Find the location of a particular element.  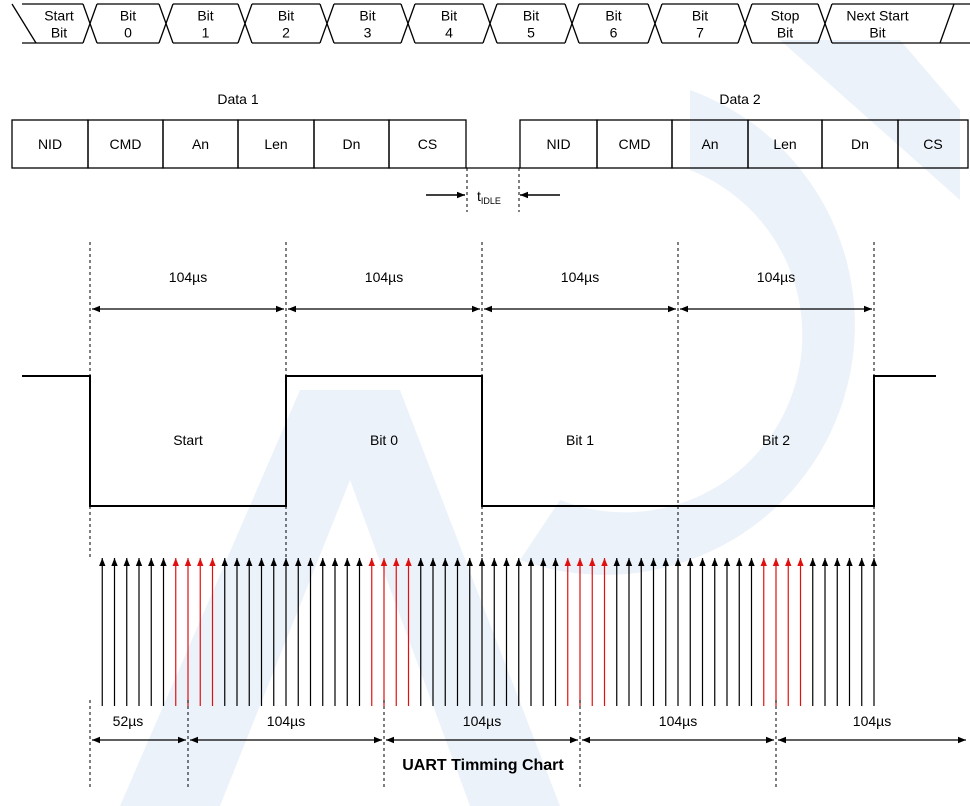

frame-cell-label: Stop Bit is located at coordinates (785, 24).